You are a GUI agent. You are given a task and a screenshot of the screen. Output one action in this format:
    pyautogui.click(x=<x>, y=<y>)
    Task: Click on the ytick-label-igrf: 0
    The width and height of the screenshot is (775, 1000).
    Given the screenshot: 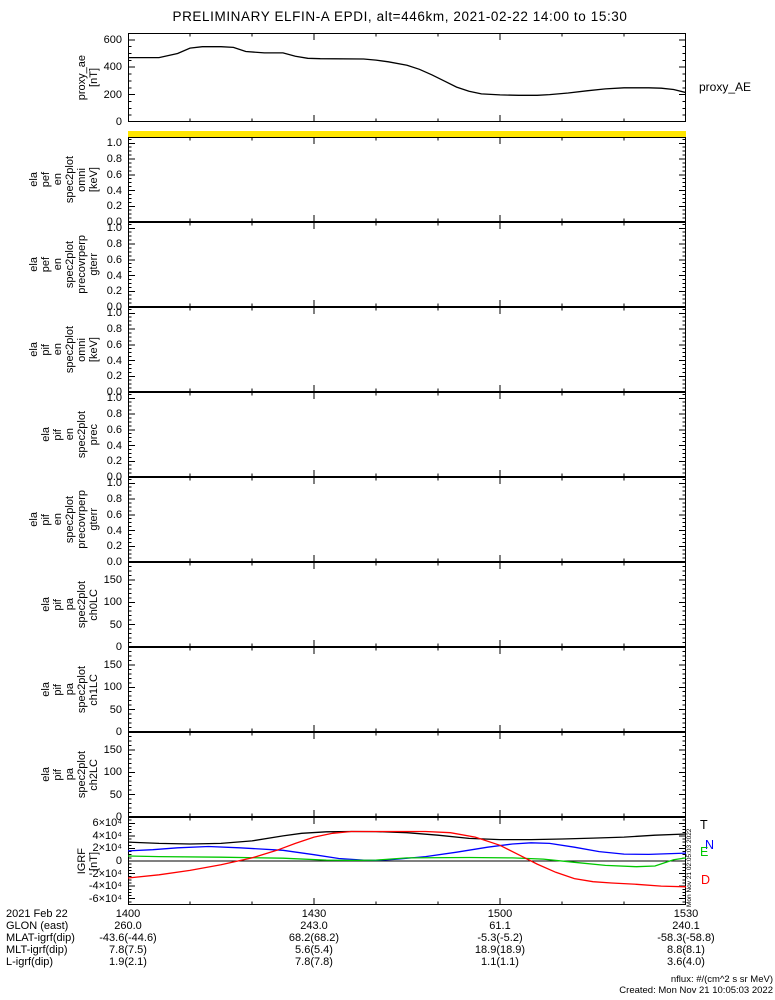 What is the action you would take?
    pyautogui.click(x=118, y=861)
    